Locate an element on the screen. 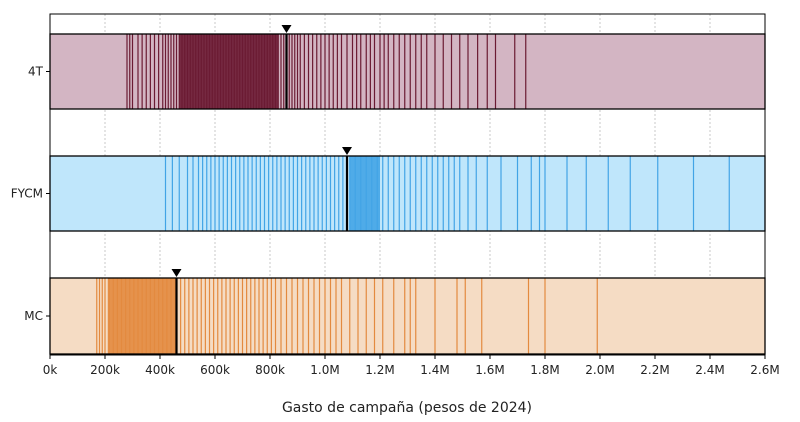  x-tick-label: 600k is located at coordinates (215, 370).